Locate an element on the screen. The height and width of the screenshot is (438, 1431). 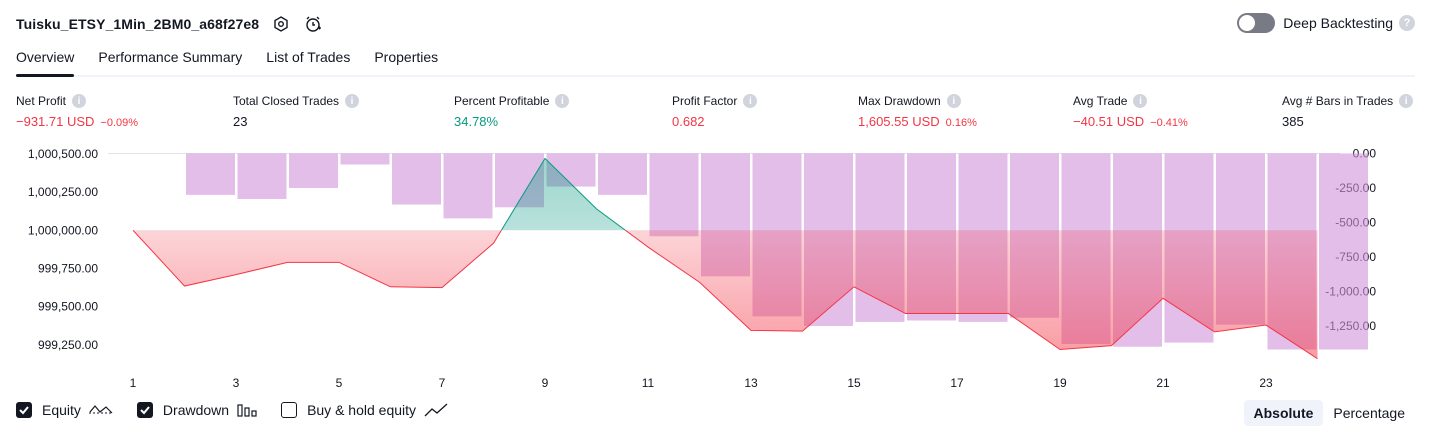
metric-value: −40.51 USD is located at coordinates (1108, 121).